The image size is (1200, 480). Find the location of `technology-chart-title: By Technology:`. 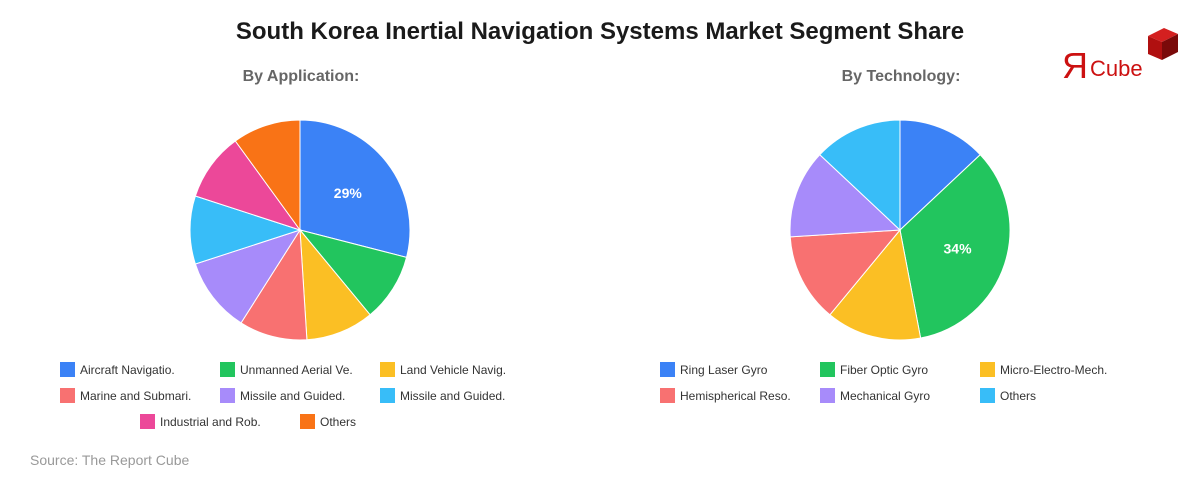

technology-chart-title: By Technology: is located at coordinates (901, 76).